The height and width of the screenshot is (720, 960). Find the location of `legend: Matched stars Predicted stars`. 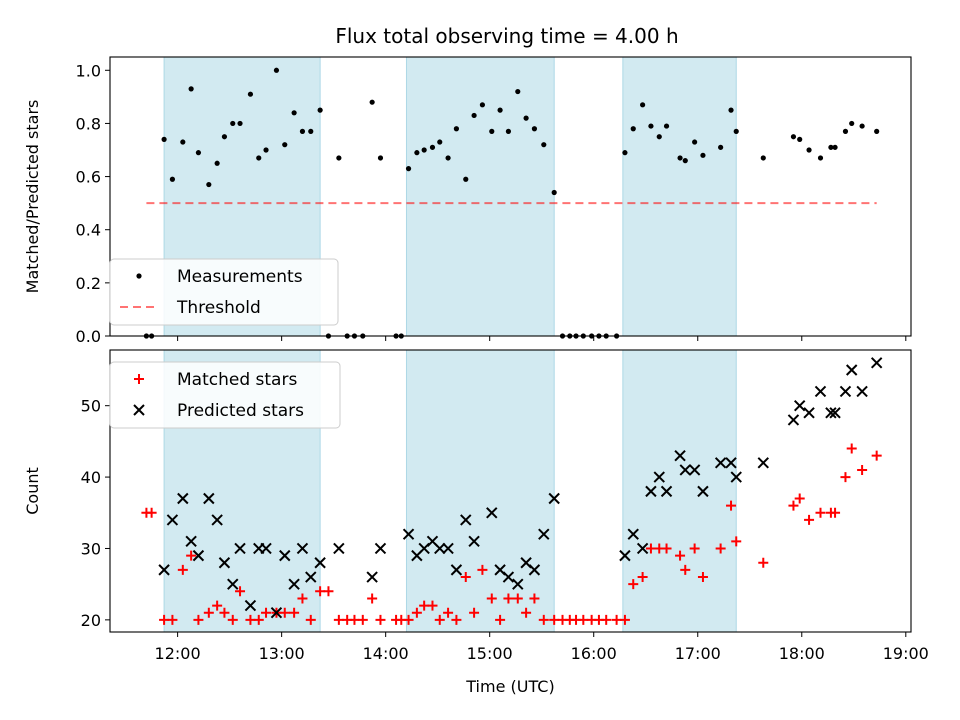

legend: Matched stars Predicted stars is located at coordinates (225, 395).